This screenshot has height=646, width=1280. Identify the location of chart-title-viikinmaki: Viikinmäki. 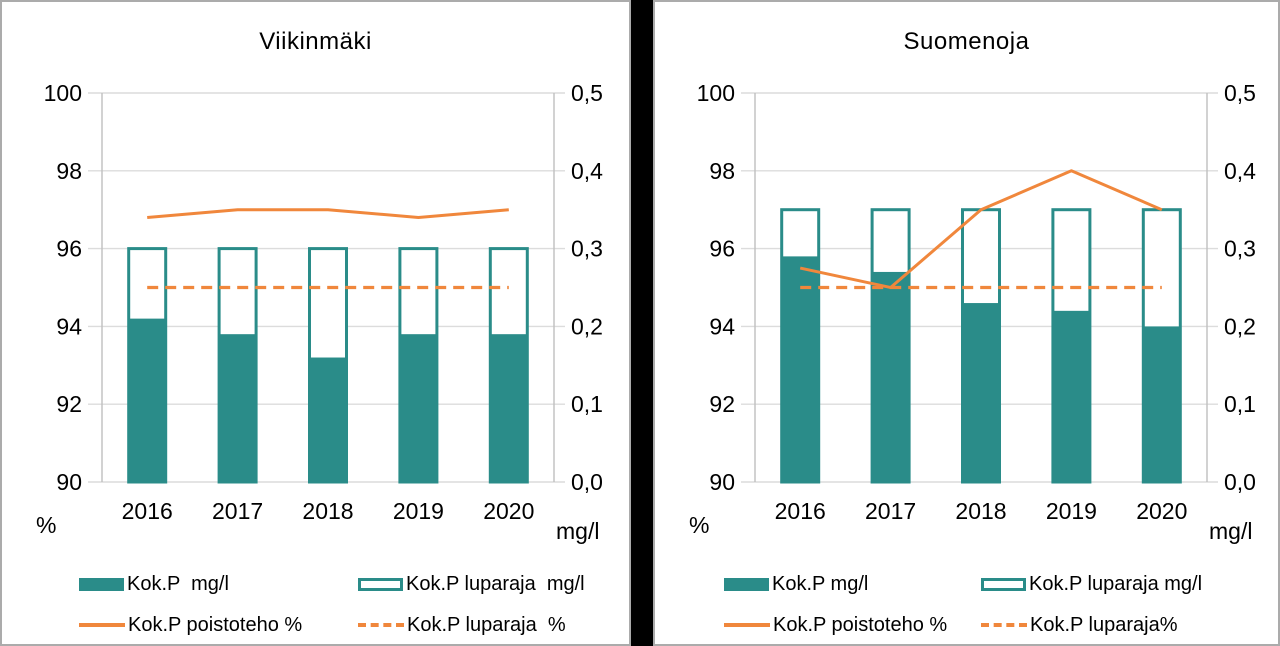
(315, 41).